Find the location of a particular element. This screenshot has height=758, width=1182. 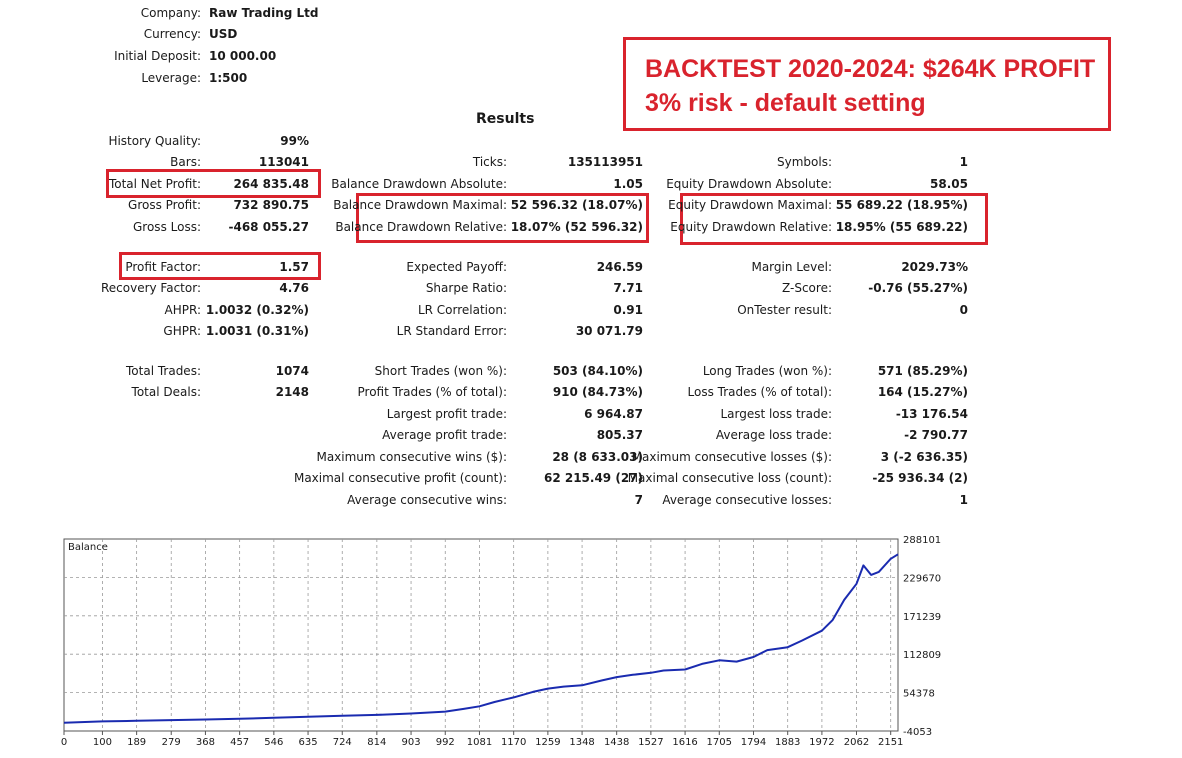

maximum-consecutive-losses-label: Maximum consecutive losses ($): is located at coordinates (731, 457).